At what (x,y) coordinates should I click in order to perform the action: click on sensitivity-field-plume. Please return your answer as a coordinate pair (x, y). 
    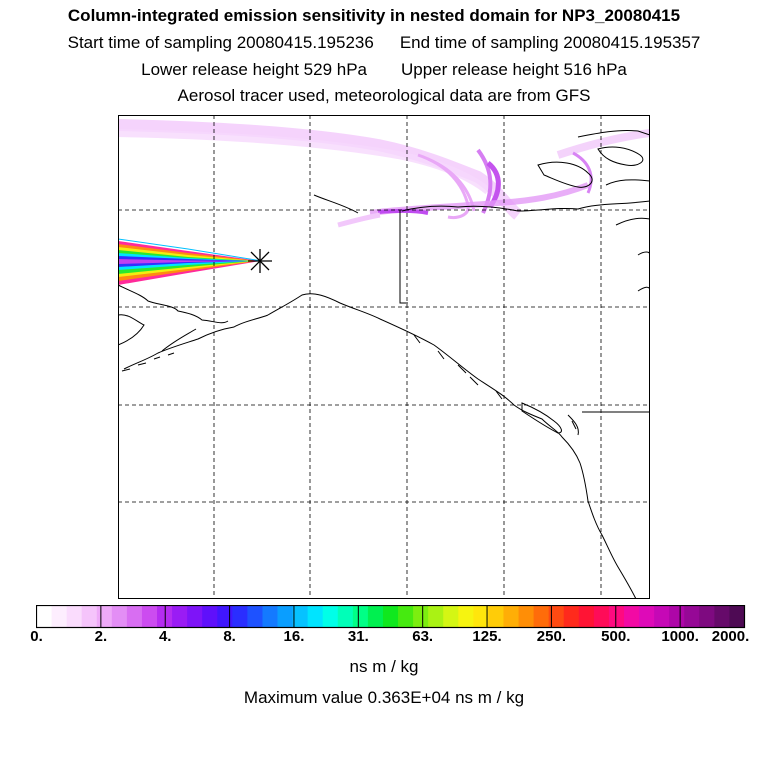
    Looking at the image, I should click on (190, 261).